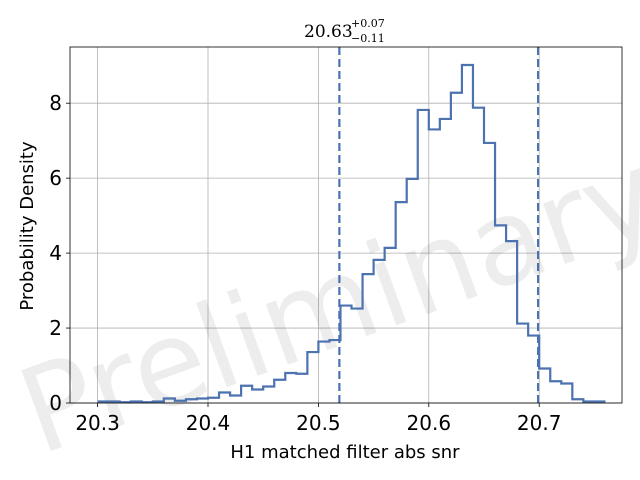 This screenshot has width=640, height=480. What do you see at coordinates (55, 103) in the screenshot?
I see `y-tick-label: 8` at bounding box center [55, 103].